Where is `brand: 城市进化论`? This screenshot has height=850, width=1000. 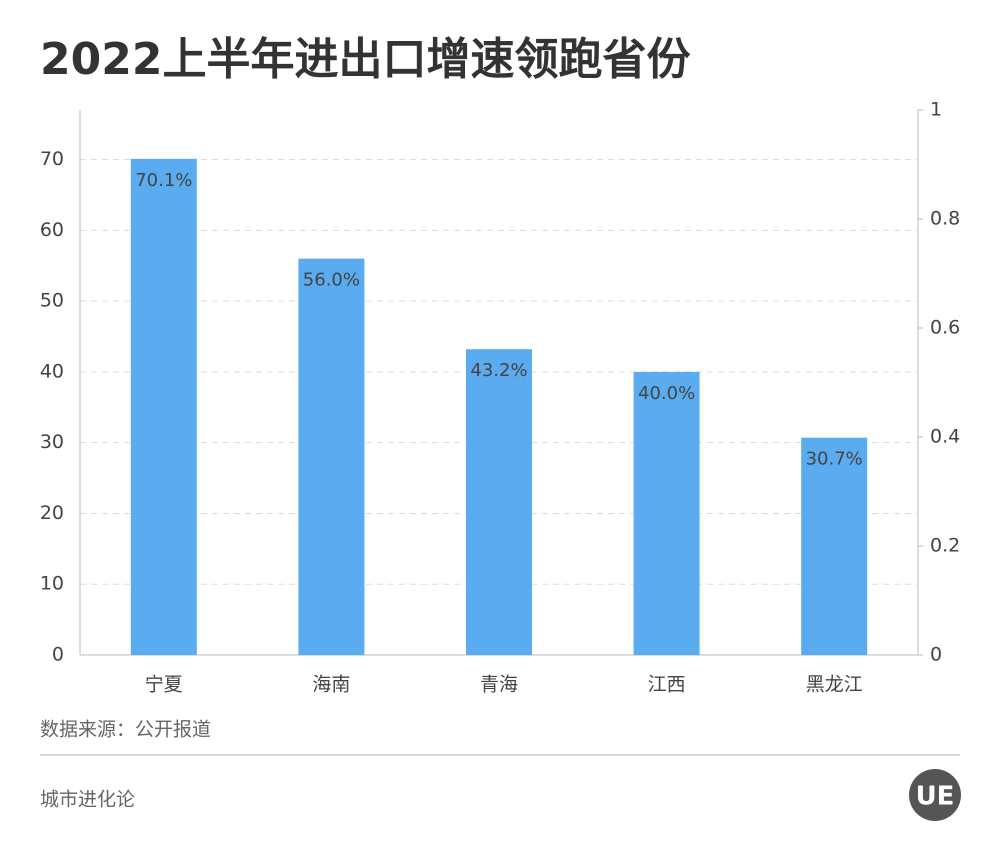
brand: 城市进化论 is located at coordinates (87, 800).